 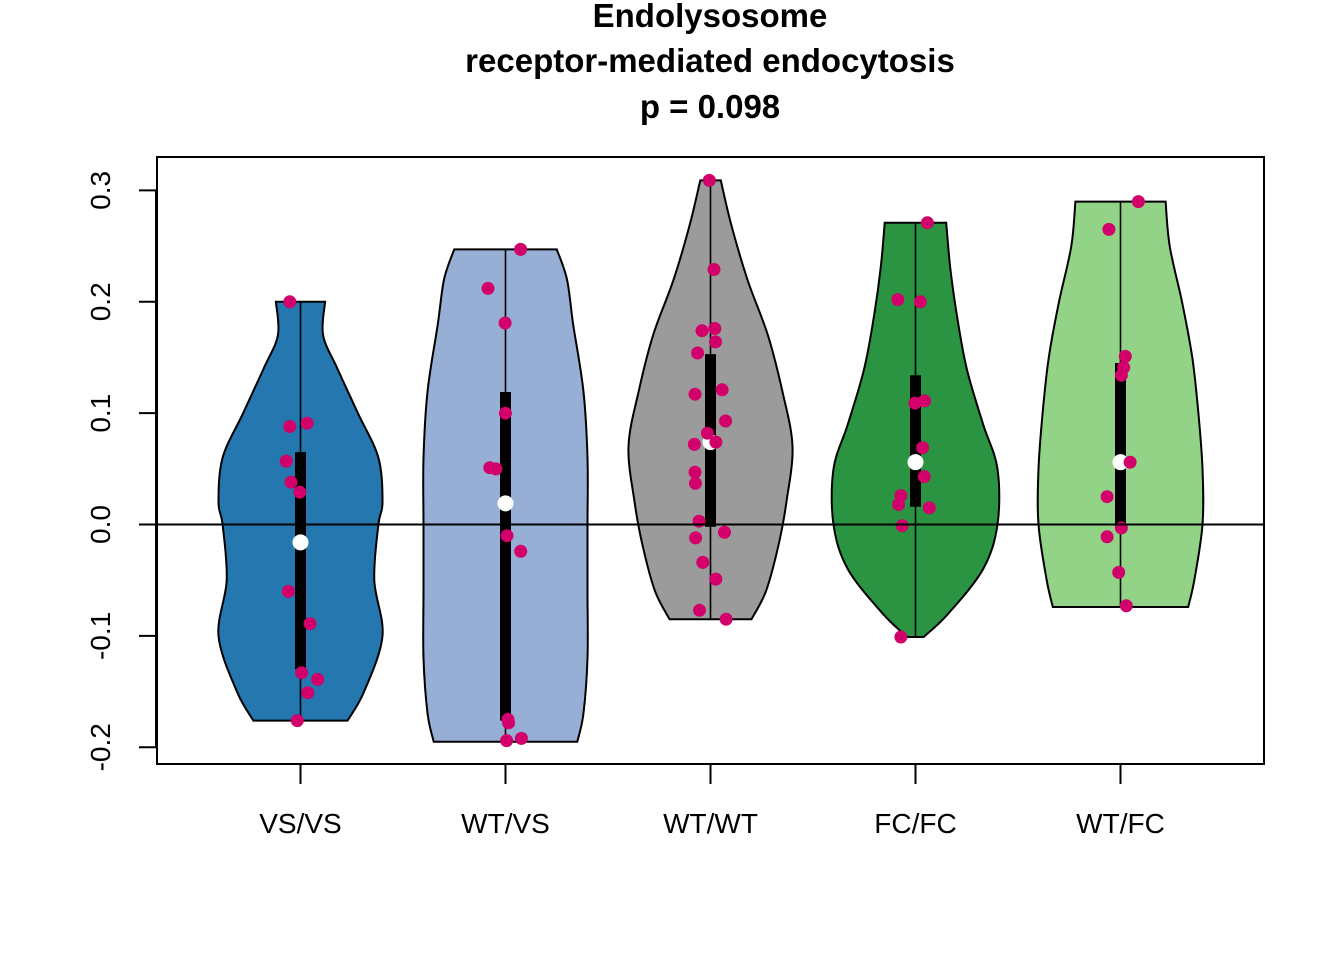 I want to click on x-tick-label: WT/VS, so click(x=505, y=823).